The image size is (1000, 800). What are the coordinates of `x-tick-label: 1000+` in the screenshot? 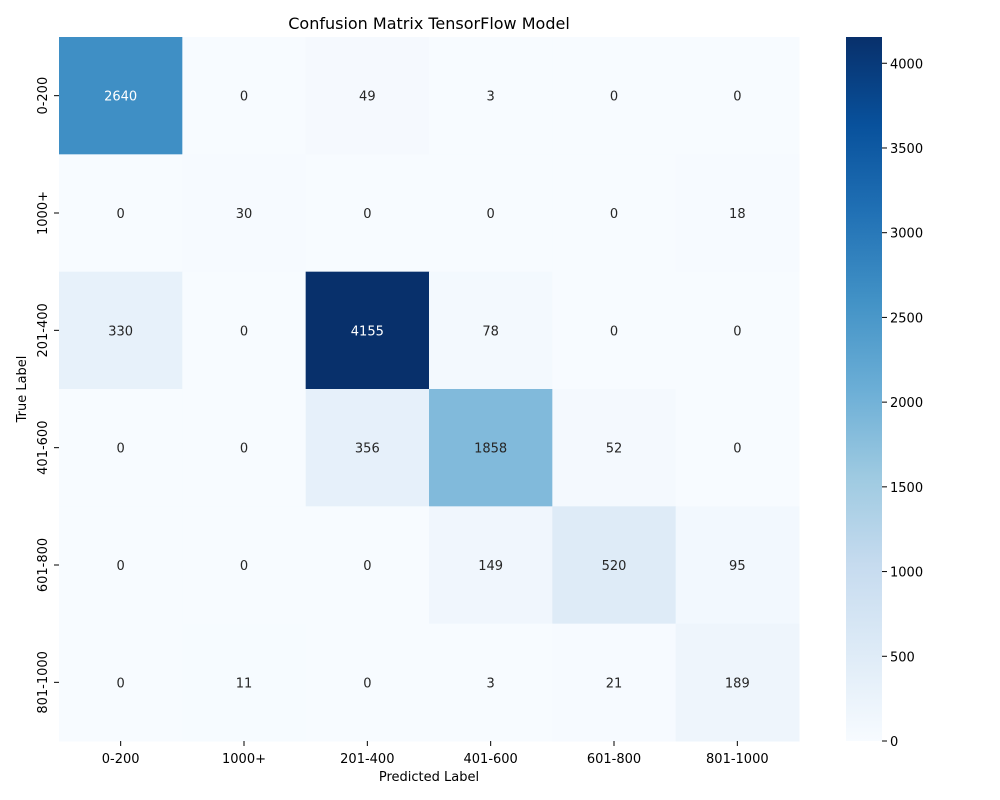 It's located at (244, 759).